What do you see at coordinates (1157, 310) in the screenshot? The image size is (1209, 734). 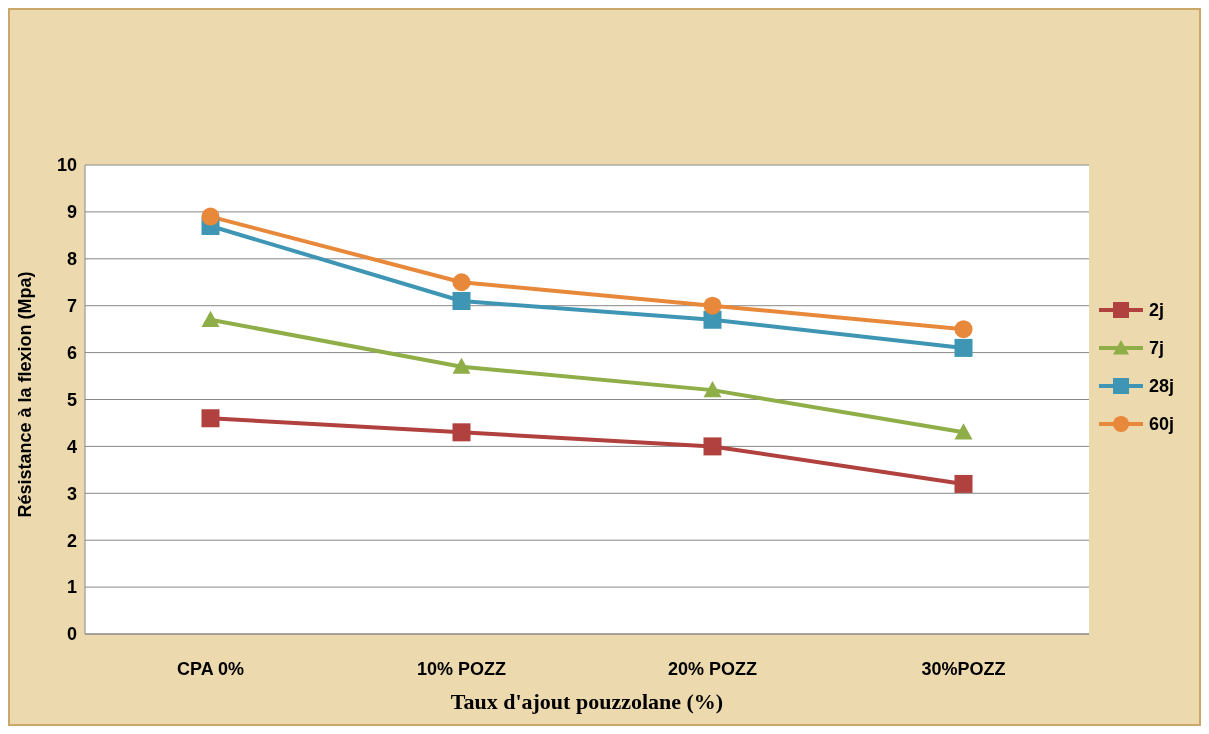 I see `legend-label: 2j` at bounding box center [1157, 310].